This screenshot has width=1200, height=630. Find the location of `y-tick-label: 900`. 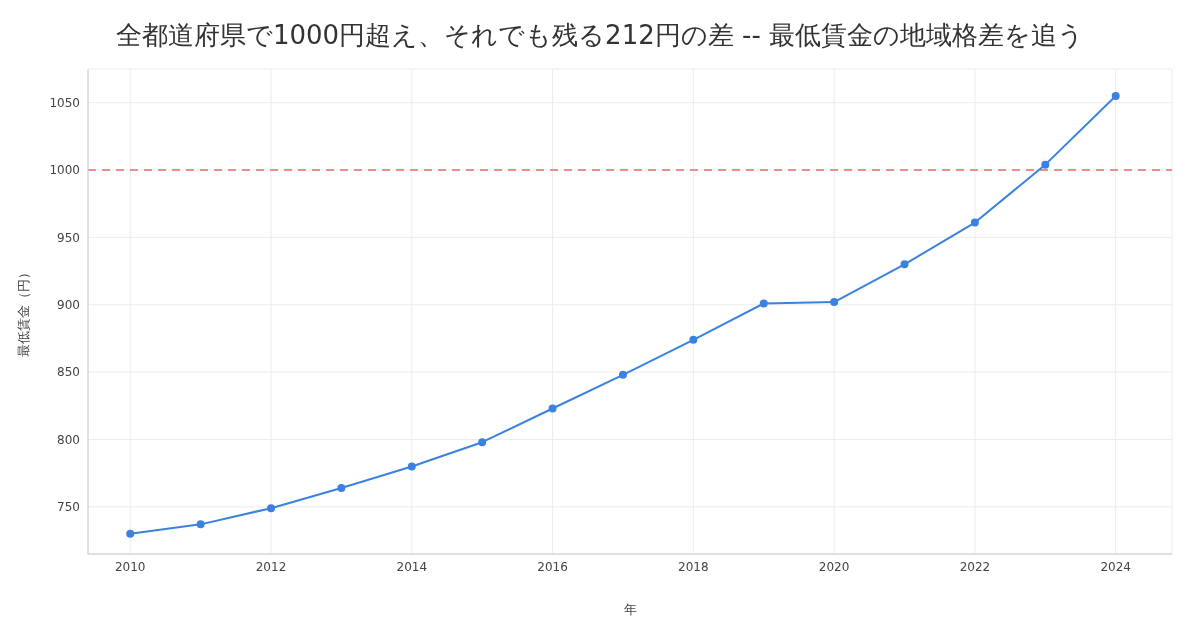

y-tick-label: 900 is located at coordinates (68, 305).